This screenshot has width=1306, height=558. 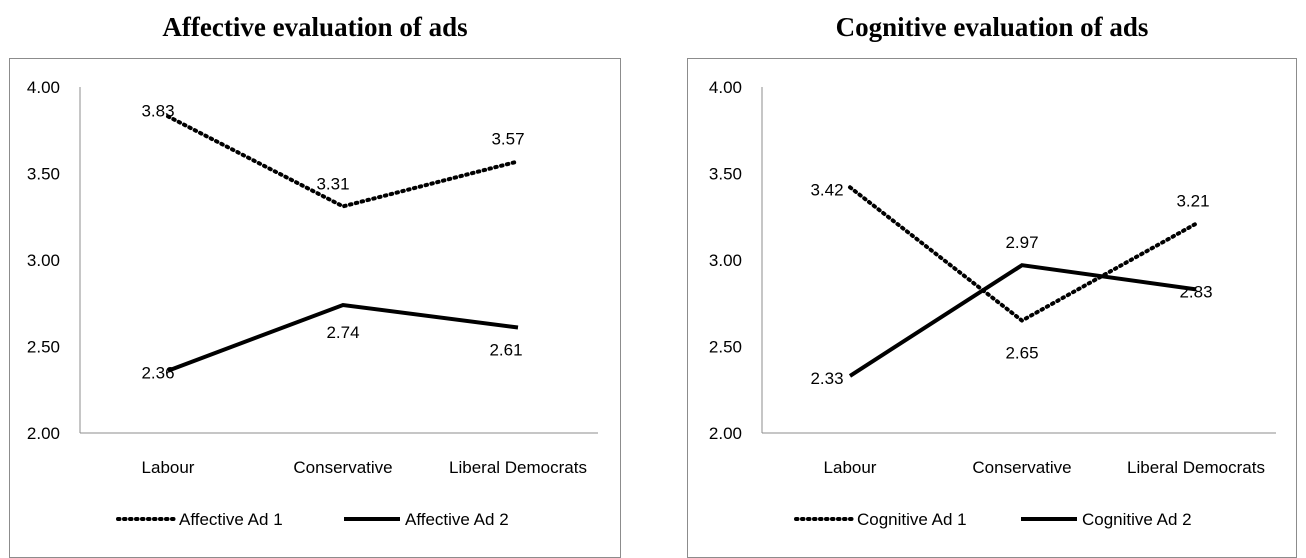 I want to click on data-label: 3.31, so click(x=332, y=183).